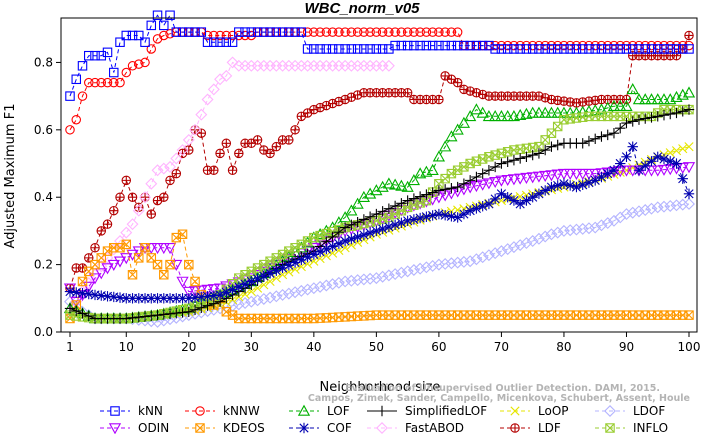 This screenshot has height=434, width=702. What do you see at coordinates (70, 347) in the screenshot?
I see `x-tick-label: 1` at bounding box center [70, 347].